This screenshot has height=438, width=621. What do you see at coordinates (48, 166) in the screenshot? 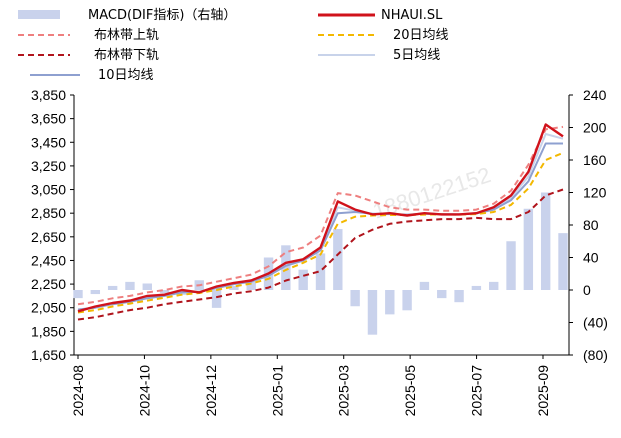
I see `y-tick-left-label: 3,250` at bounding box center [48, 166].